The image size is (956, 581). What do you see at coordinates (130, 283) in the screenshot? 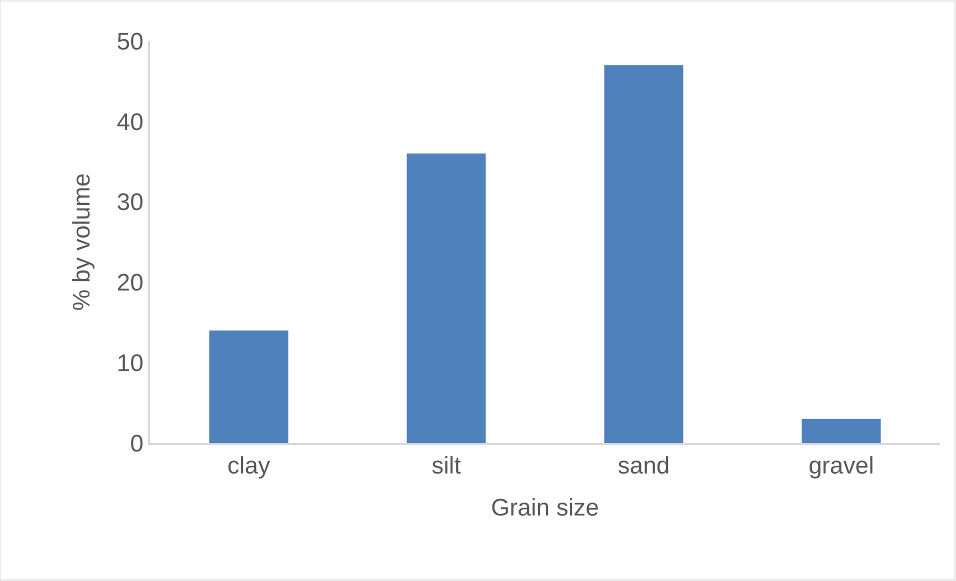
I see `y-tick-label: 20` at bounding box center [130, 283].